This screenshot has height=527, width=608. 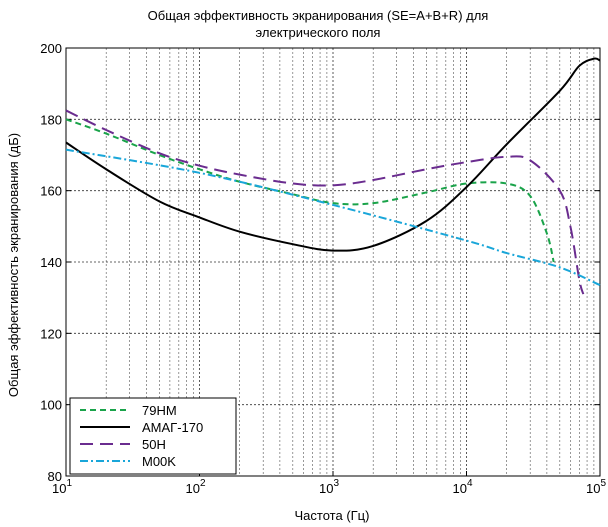 I want to click on y-tick-label: 120, so click(x=51, y=333).